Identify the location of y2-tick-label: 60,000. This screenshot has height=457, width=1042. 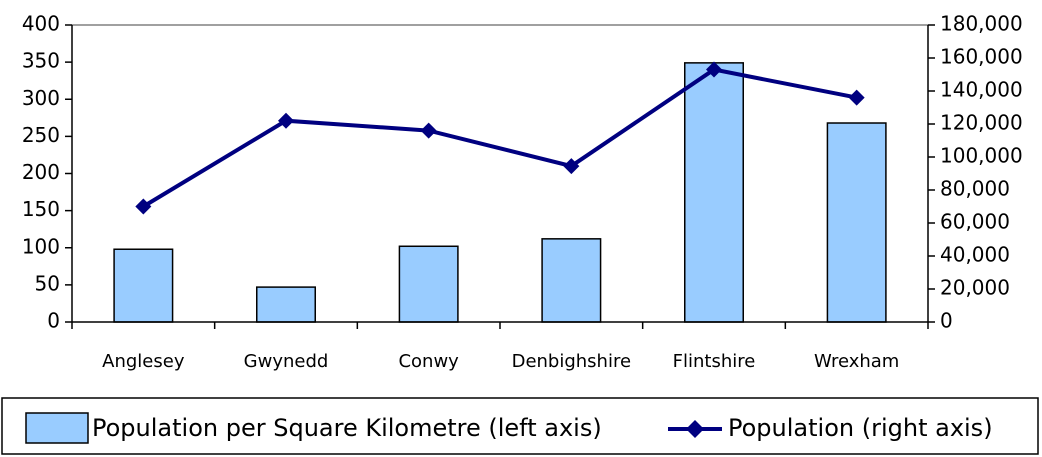
(975, 222).